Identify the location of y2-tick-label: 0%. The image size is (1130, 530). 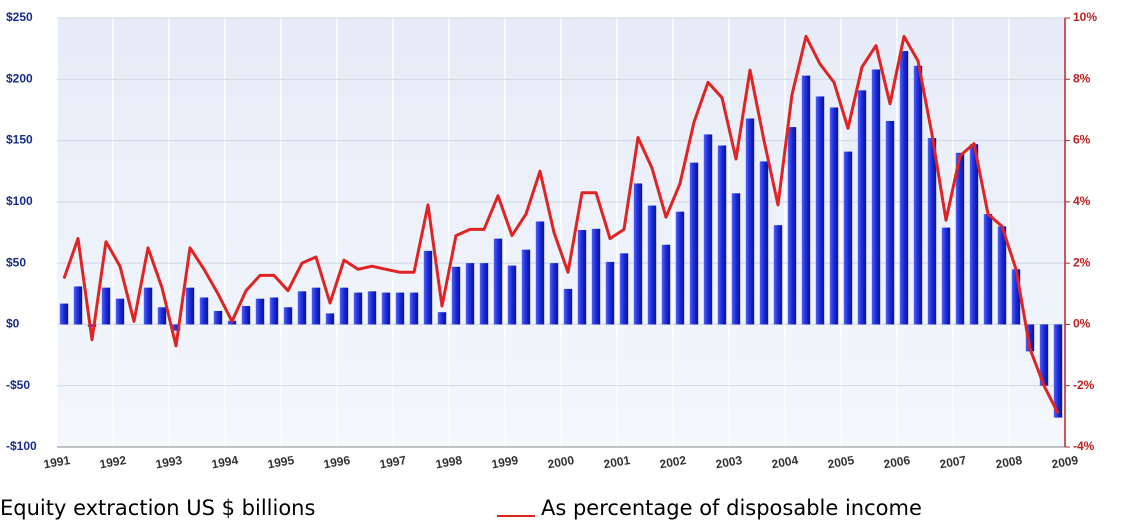
(1082, 324).